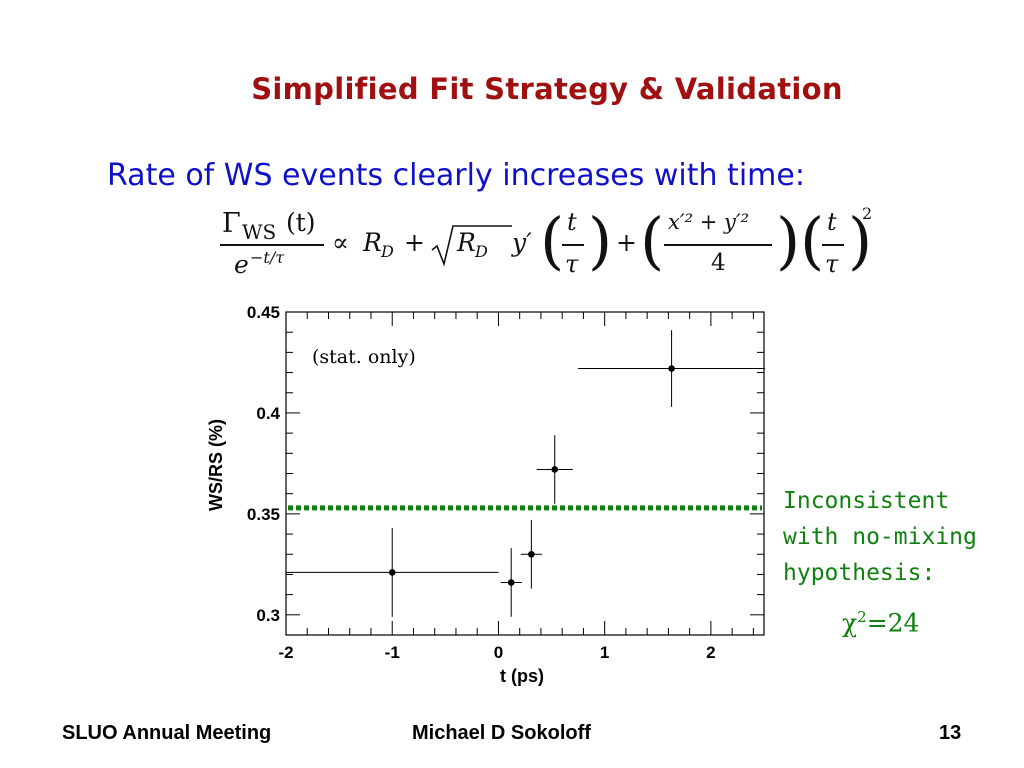 The width and height of the screenshot is (1024, 768). What do you see at coordinates (263, 514) in the screenshot?
I see `y-tick-label: 0.35` at bounding box center [263, 514].